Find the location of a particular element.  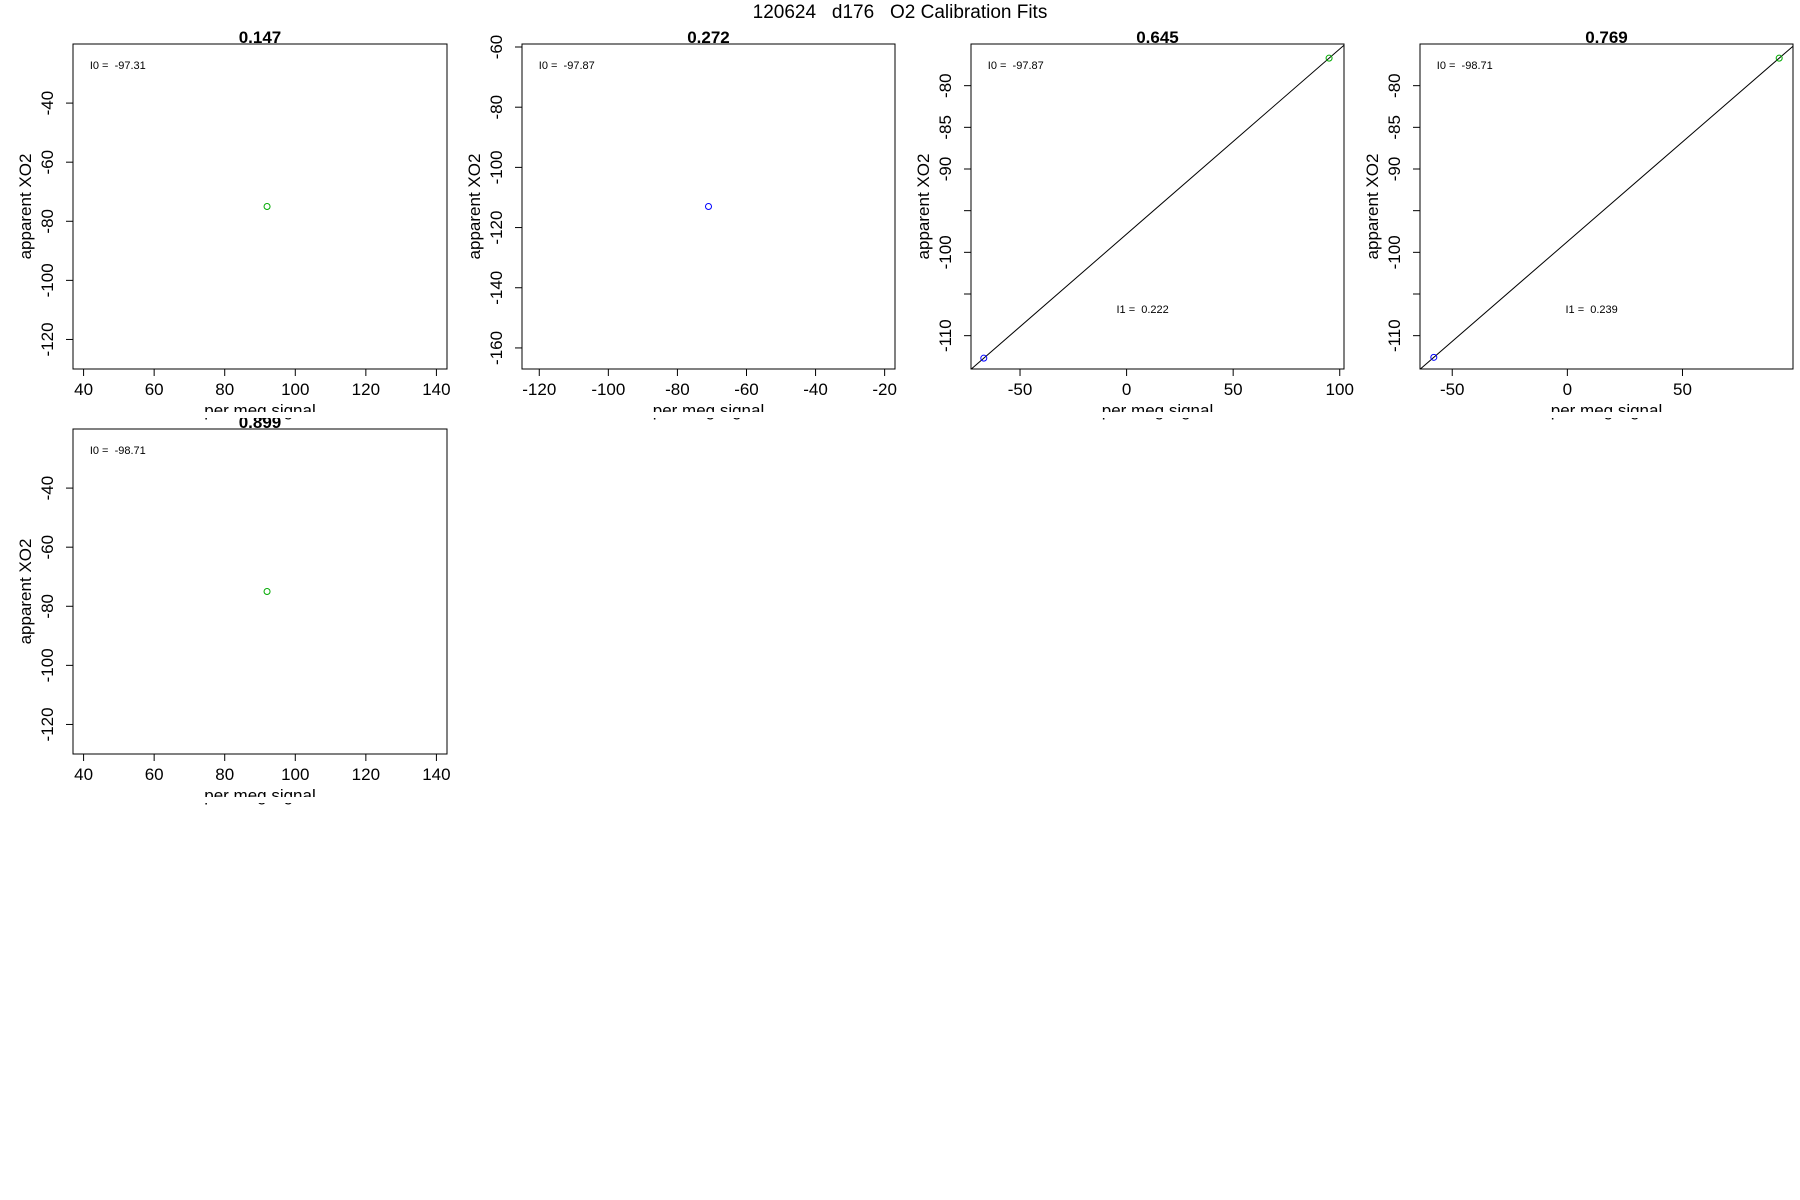

x-tick-label: -120 is located at coordinates (539, 389).